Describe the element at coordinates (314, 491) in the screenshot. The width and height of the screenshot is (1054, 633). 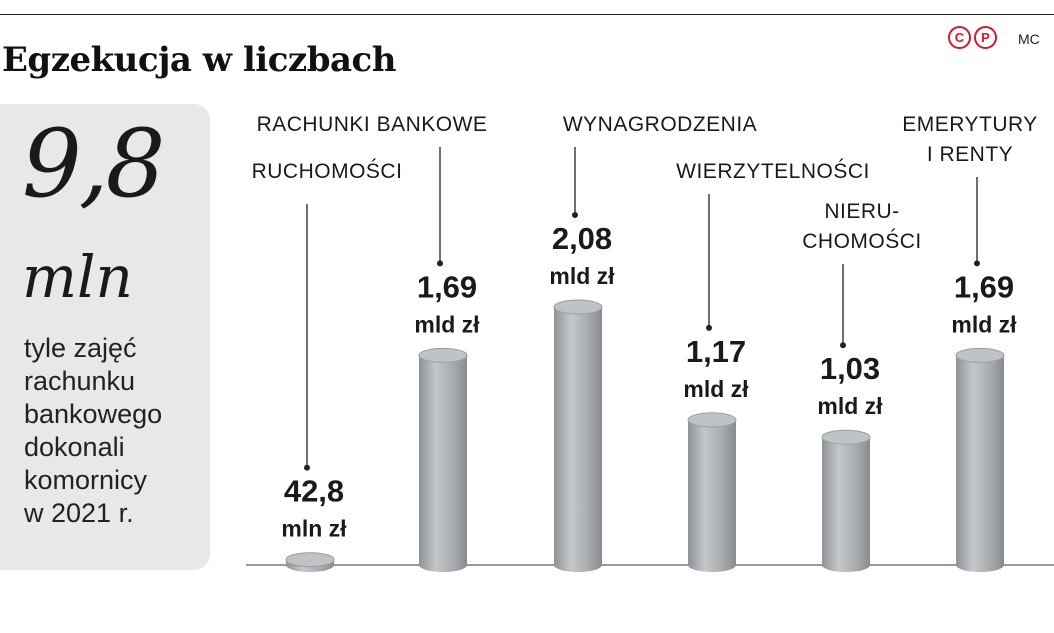
I see `data-label: 42,8` at that location.